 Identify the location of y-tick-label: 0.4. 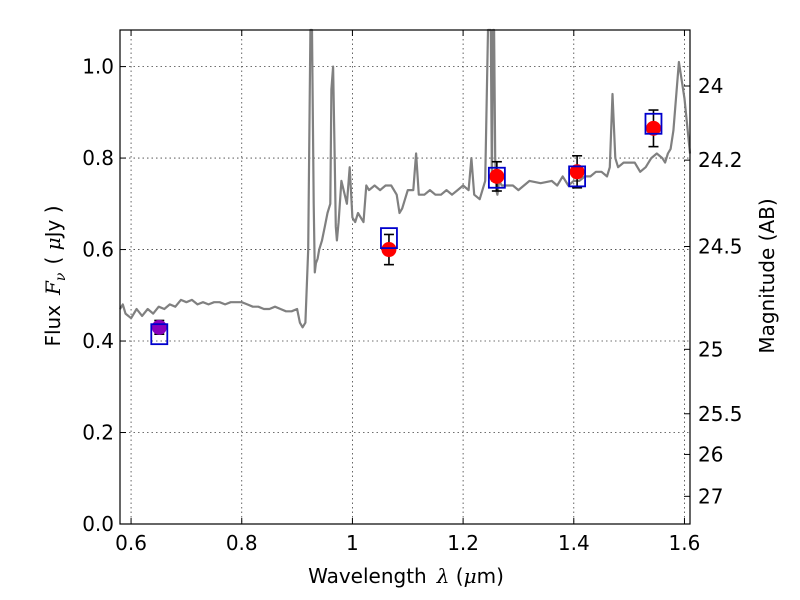
(98, 341).